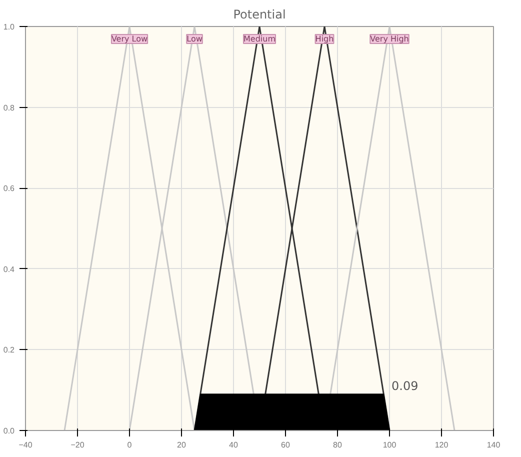 The image size is (521, 457). I want to click on annotation: 0.09, so click(405, 386).